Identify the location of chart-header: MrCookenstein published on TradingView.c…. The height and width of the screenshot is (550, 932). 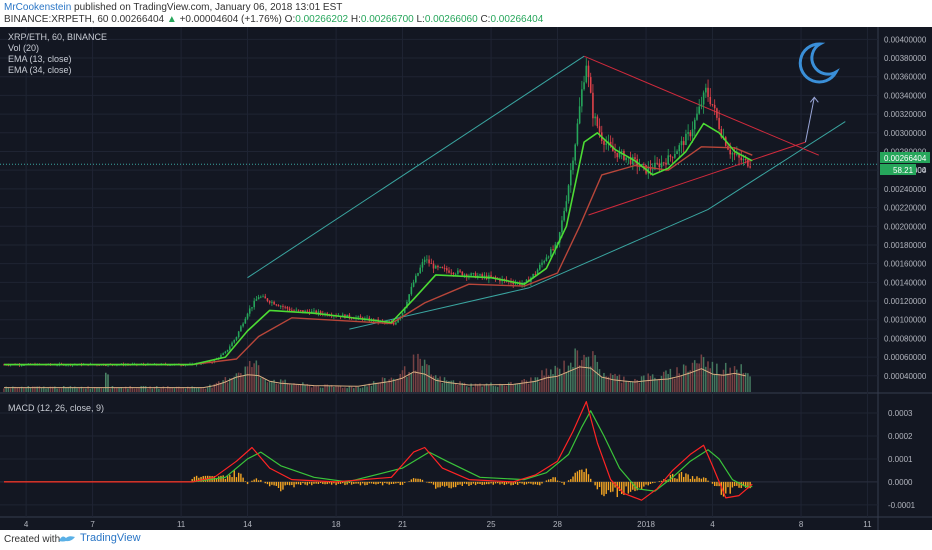
(466, 13).